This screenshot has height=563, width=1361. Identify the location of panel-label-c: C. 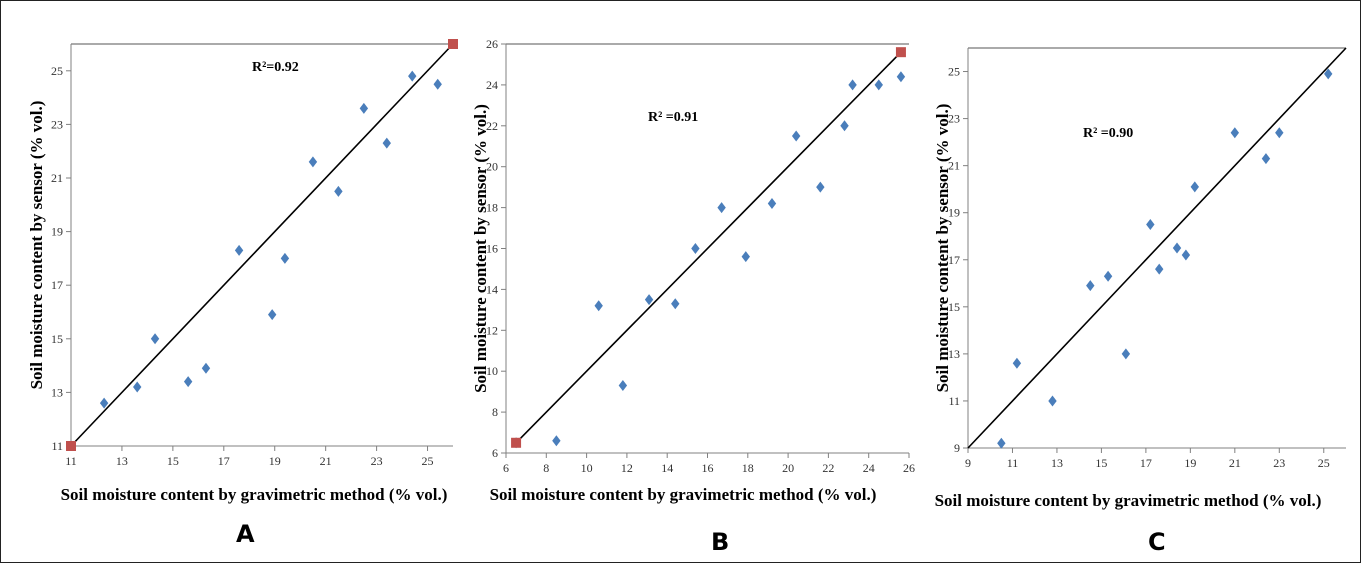
(1157, 542).